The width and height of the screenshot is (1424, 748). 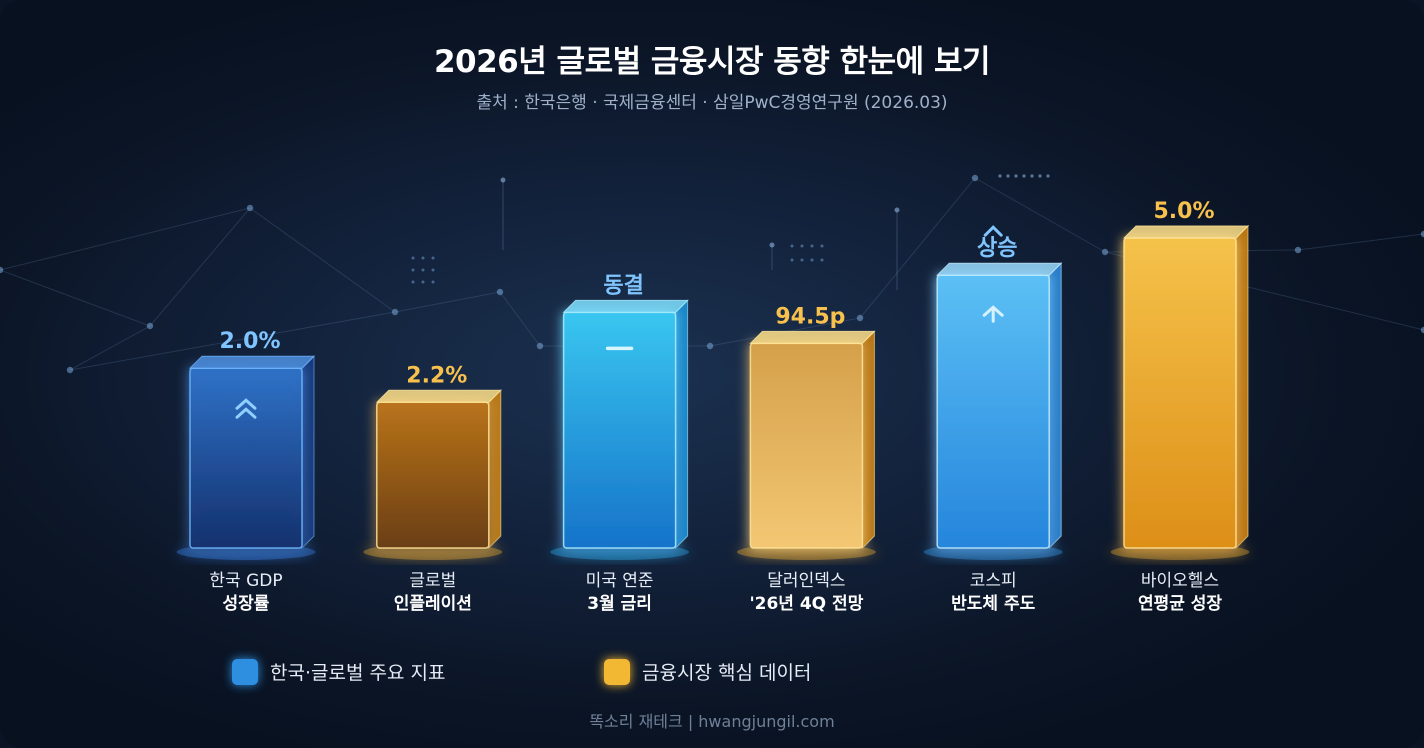 I want to click on legend-swatch-blue, so click(x=245, y=671).